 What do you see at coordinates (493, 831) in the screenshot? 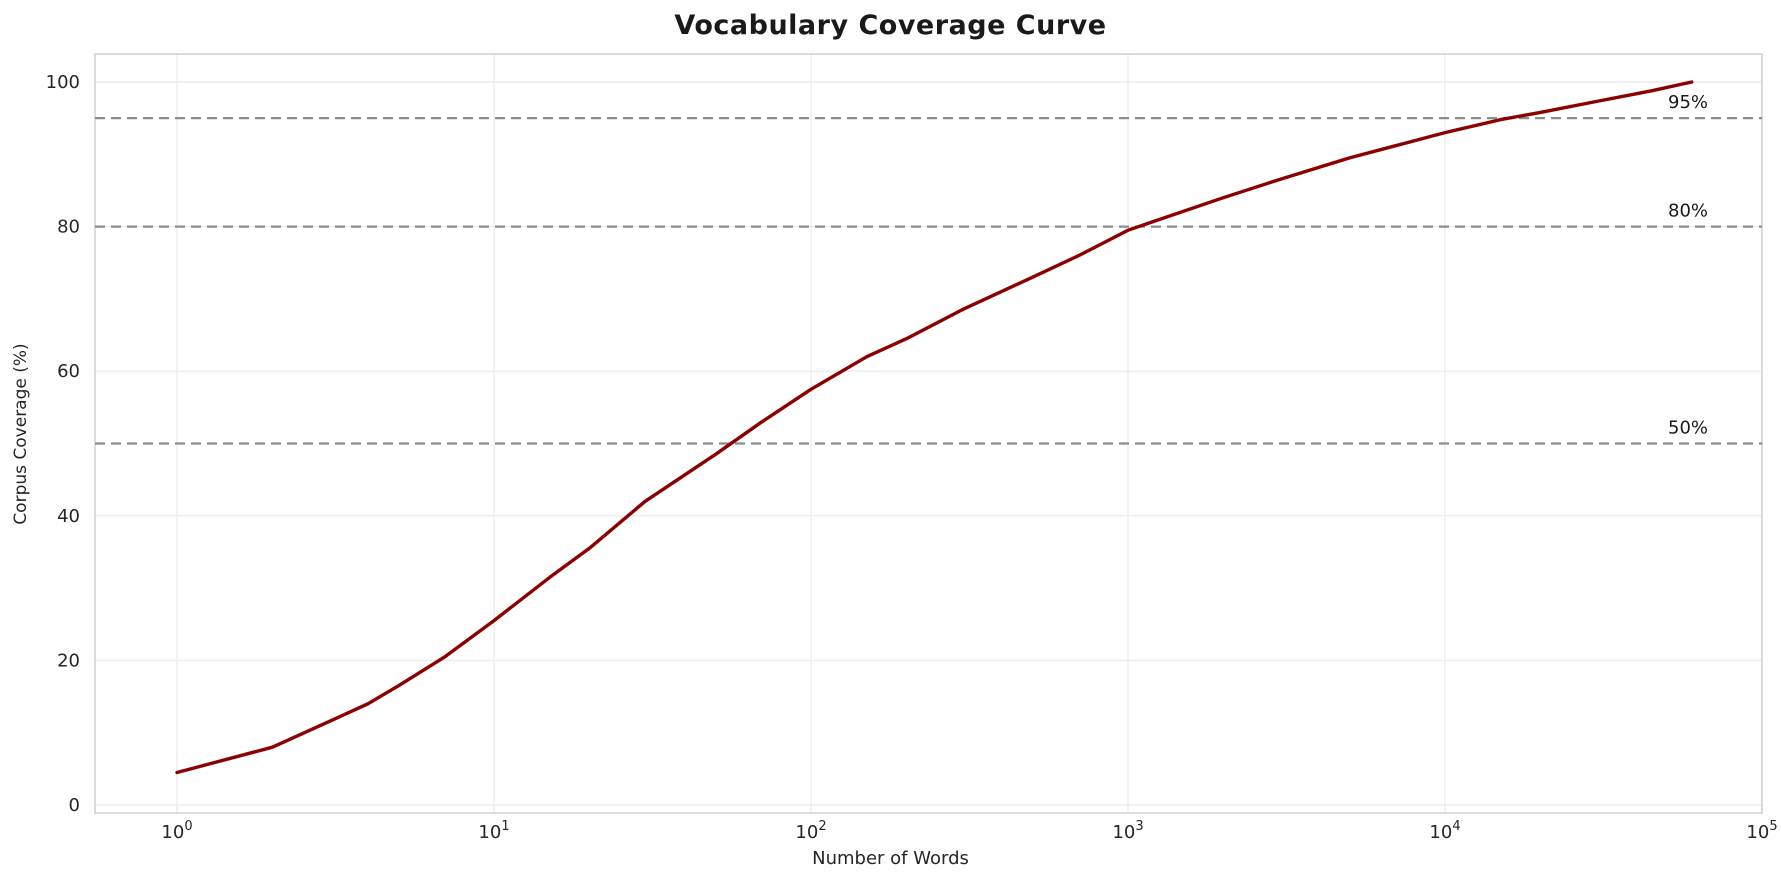
I see `x-tick-label: 10¹` at bounding box center [493, 831].